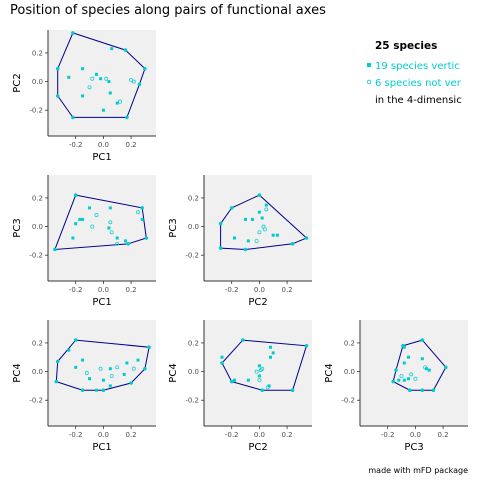 The image size is (480, 480). What do you see at coordinates (101, 157) in the screenshot?
I see `x-axis-label: PC1` at bounding box center [101, 157].